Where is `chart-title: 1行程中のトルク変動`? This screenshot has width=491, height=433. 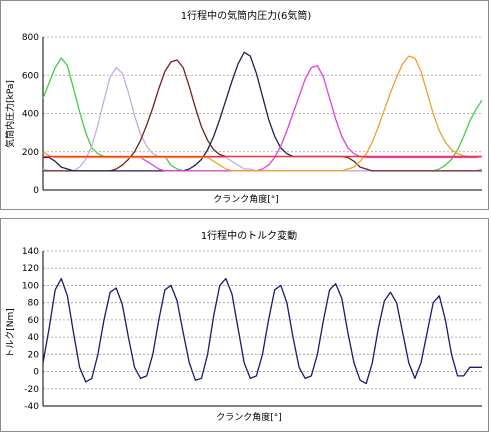
chart-title: 1行程中のトルク変動 is located at coordinates (249, 235).